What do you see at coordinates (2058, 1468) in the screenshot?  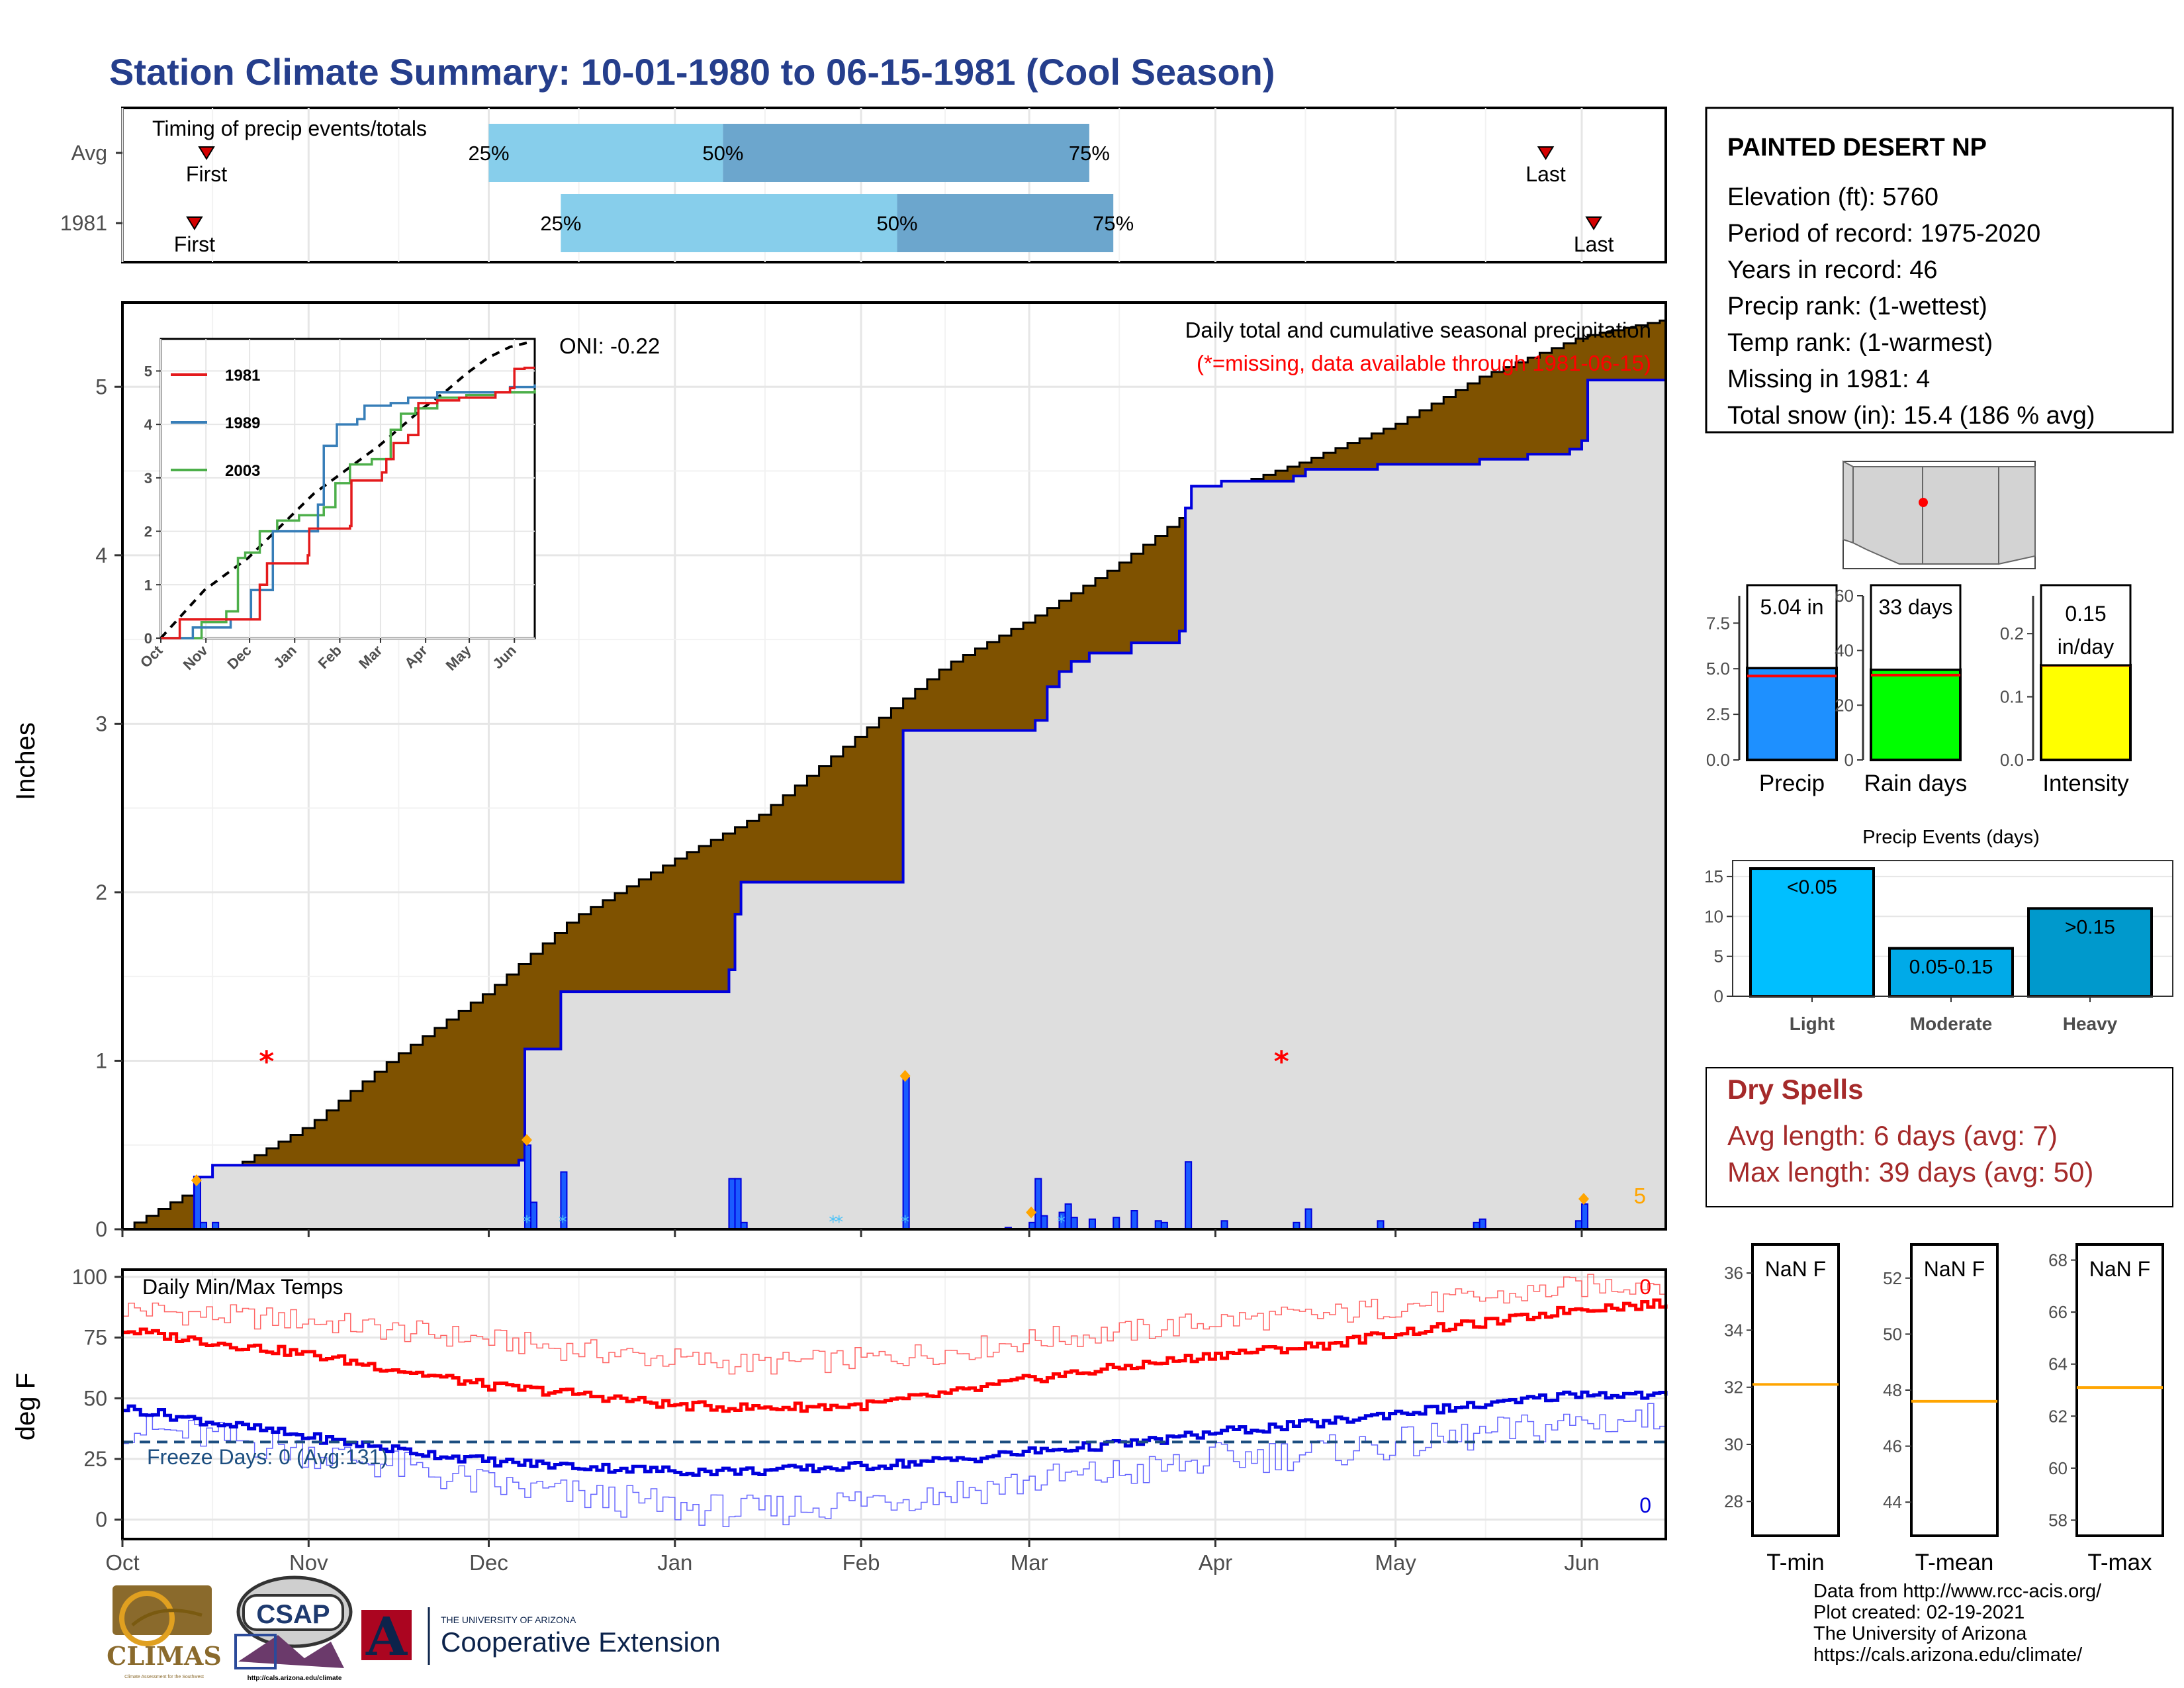 I see `temp-box-y-tick-label: 60` at bounding box center [2058, 1468].